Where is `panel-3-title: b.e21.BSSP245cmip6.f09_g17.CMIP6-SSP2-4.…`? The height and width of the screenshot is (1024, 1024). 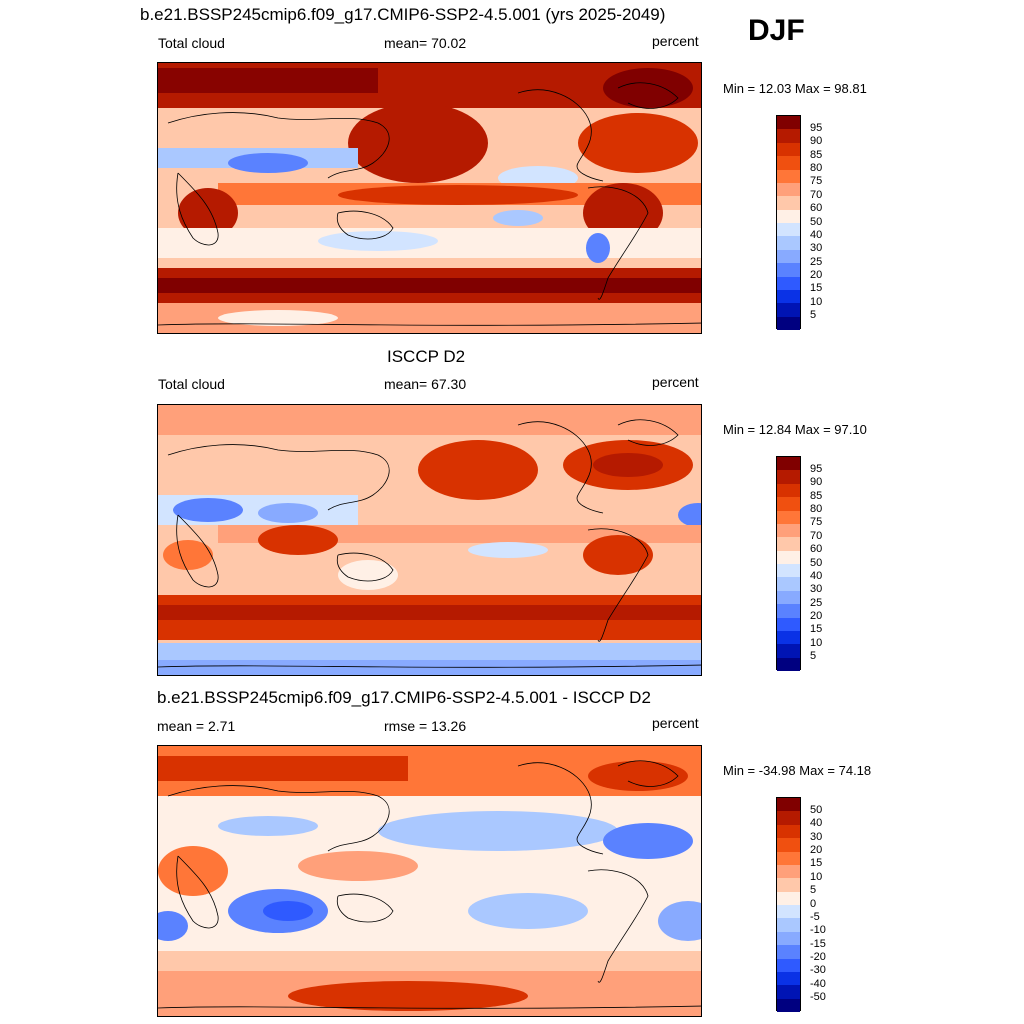
panel-3-title: b.e21.BSSP245cmip6.f09_g17.CMIP6-SSP2-4.… is located at coordinates (404, 697).